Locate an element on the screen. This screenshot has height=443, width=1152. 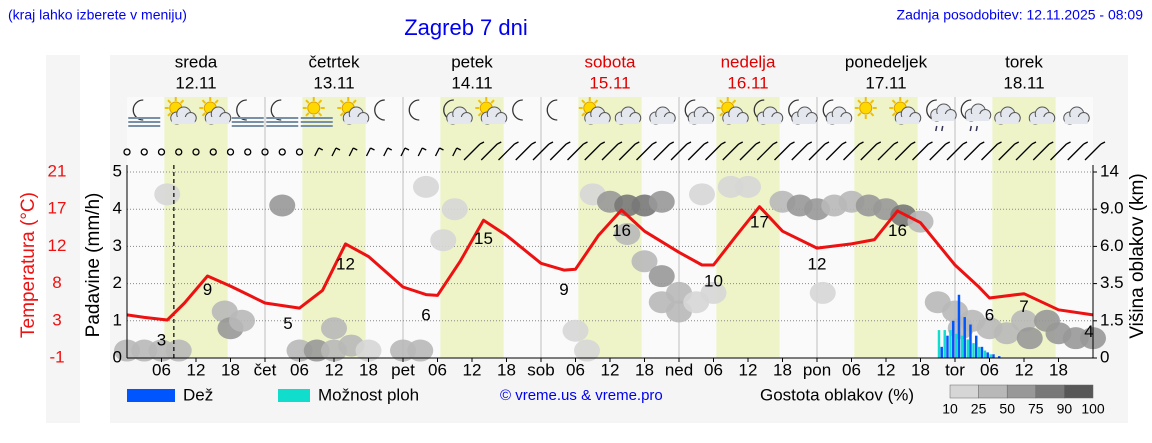
daylight-band is located at coordinates (334, 227).